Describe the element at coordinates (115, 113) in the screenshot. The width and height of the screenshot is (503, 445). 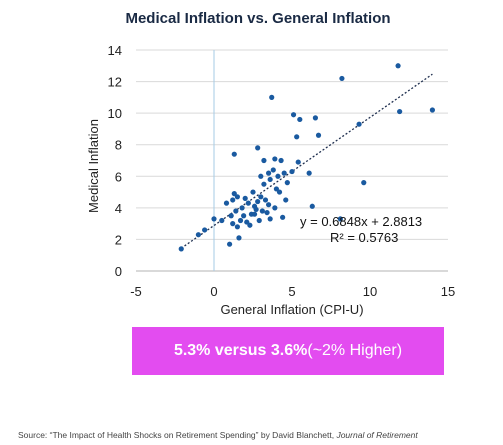
I see `y-tick-label: 10` at that location.